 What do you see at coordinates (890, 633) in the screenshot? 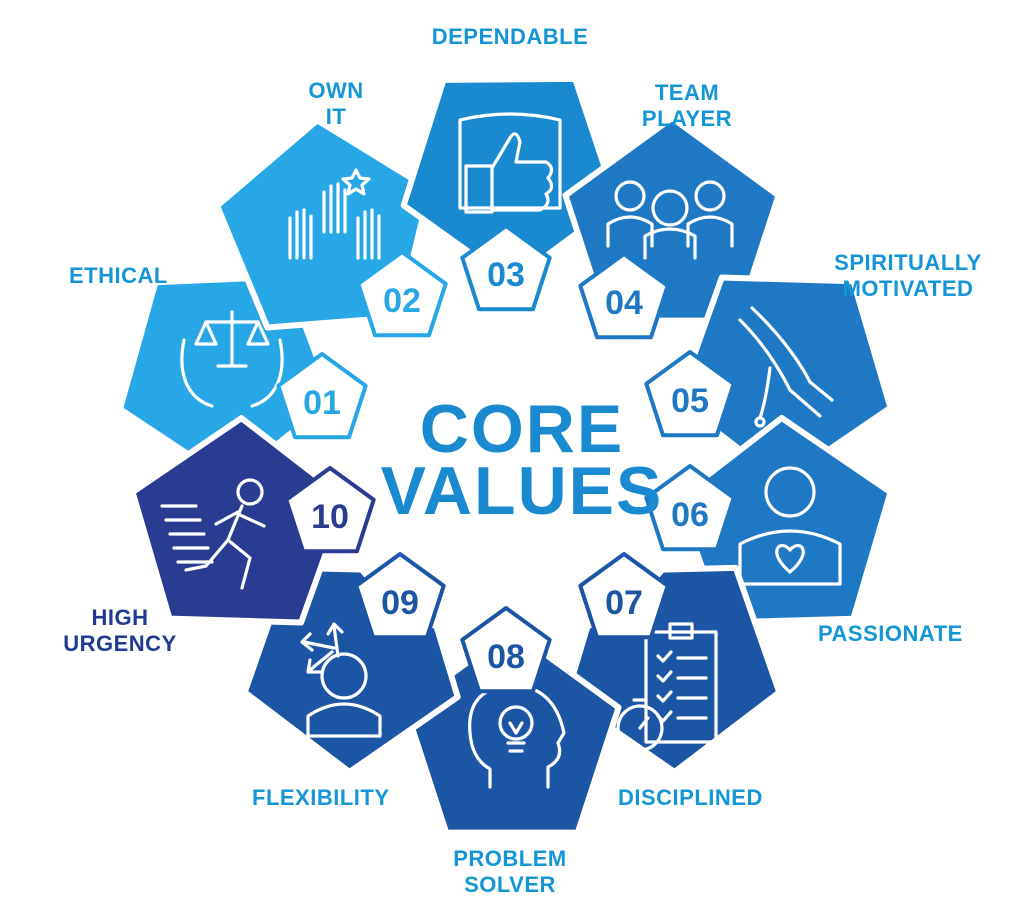
I see `label-passionate: PASSIONATE` at bounding box center [890, 633].